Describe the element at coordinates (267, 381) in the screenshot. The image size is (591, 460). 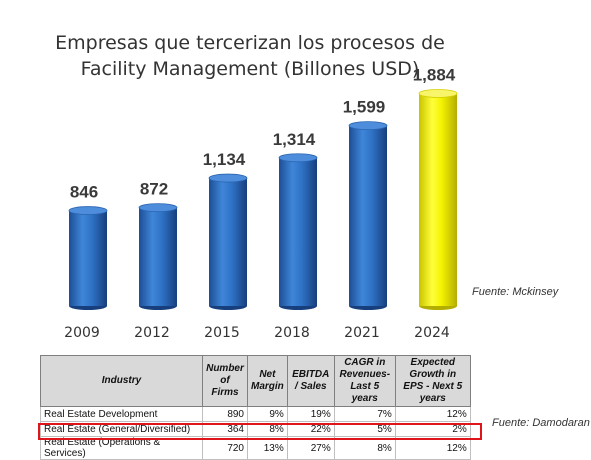
I see `header-net-margin: Net Margin` at that location.